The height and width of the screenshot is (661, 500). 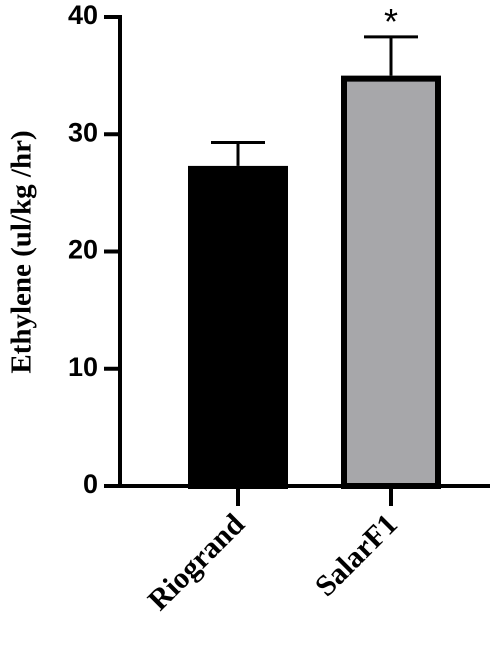 I want to click on y-tick-label: 30, so click(x=83, y=132).